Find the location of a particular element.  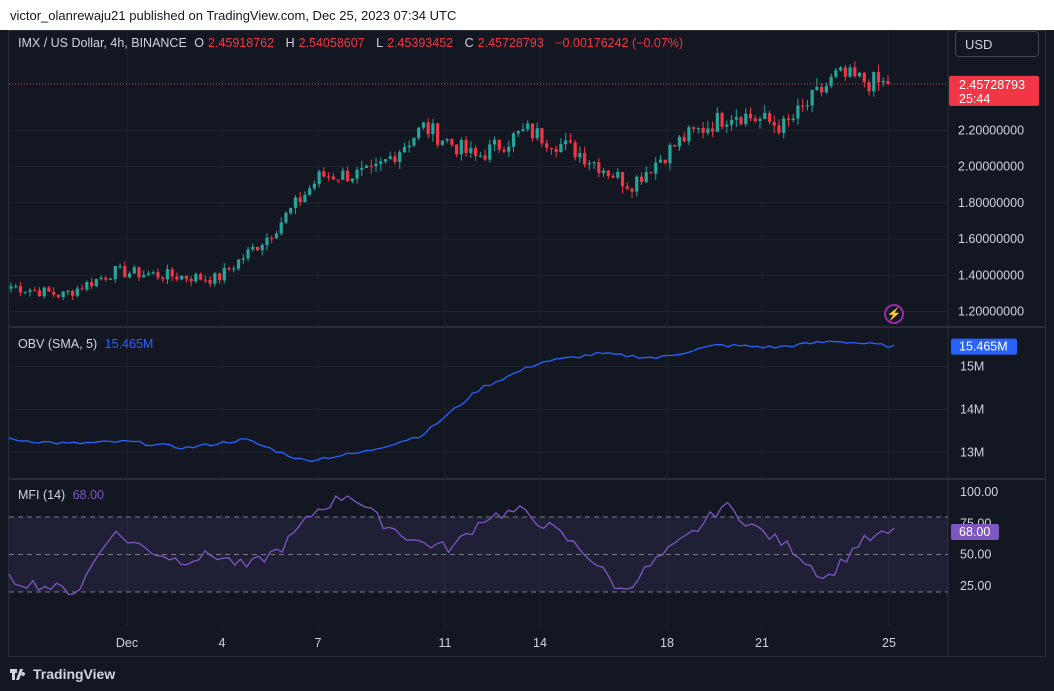

price-tick-label: 2.00000000 is located at coordinates (991, 167).